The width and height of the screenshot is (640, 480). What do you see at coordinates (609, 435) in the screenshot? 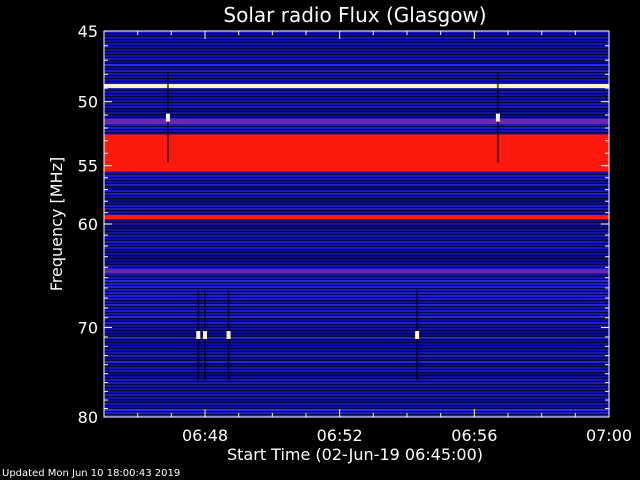
I see `x-tick-label: 07:00` at bounding box center [609, 435].